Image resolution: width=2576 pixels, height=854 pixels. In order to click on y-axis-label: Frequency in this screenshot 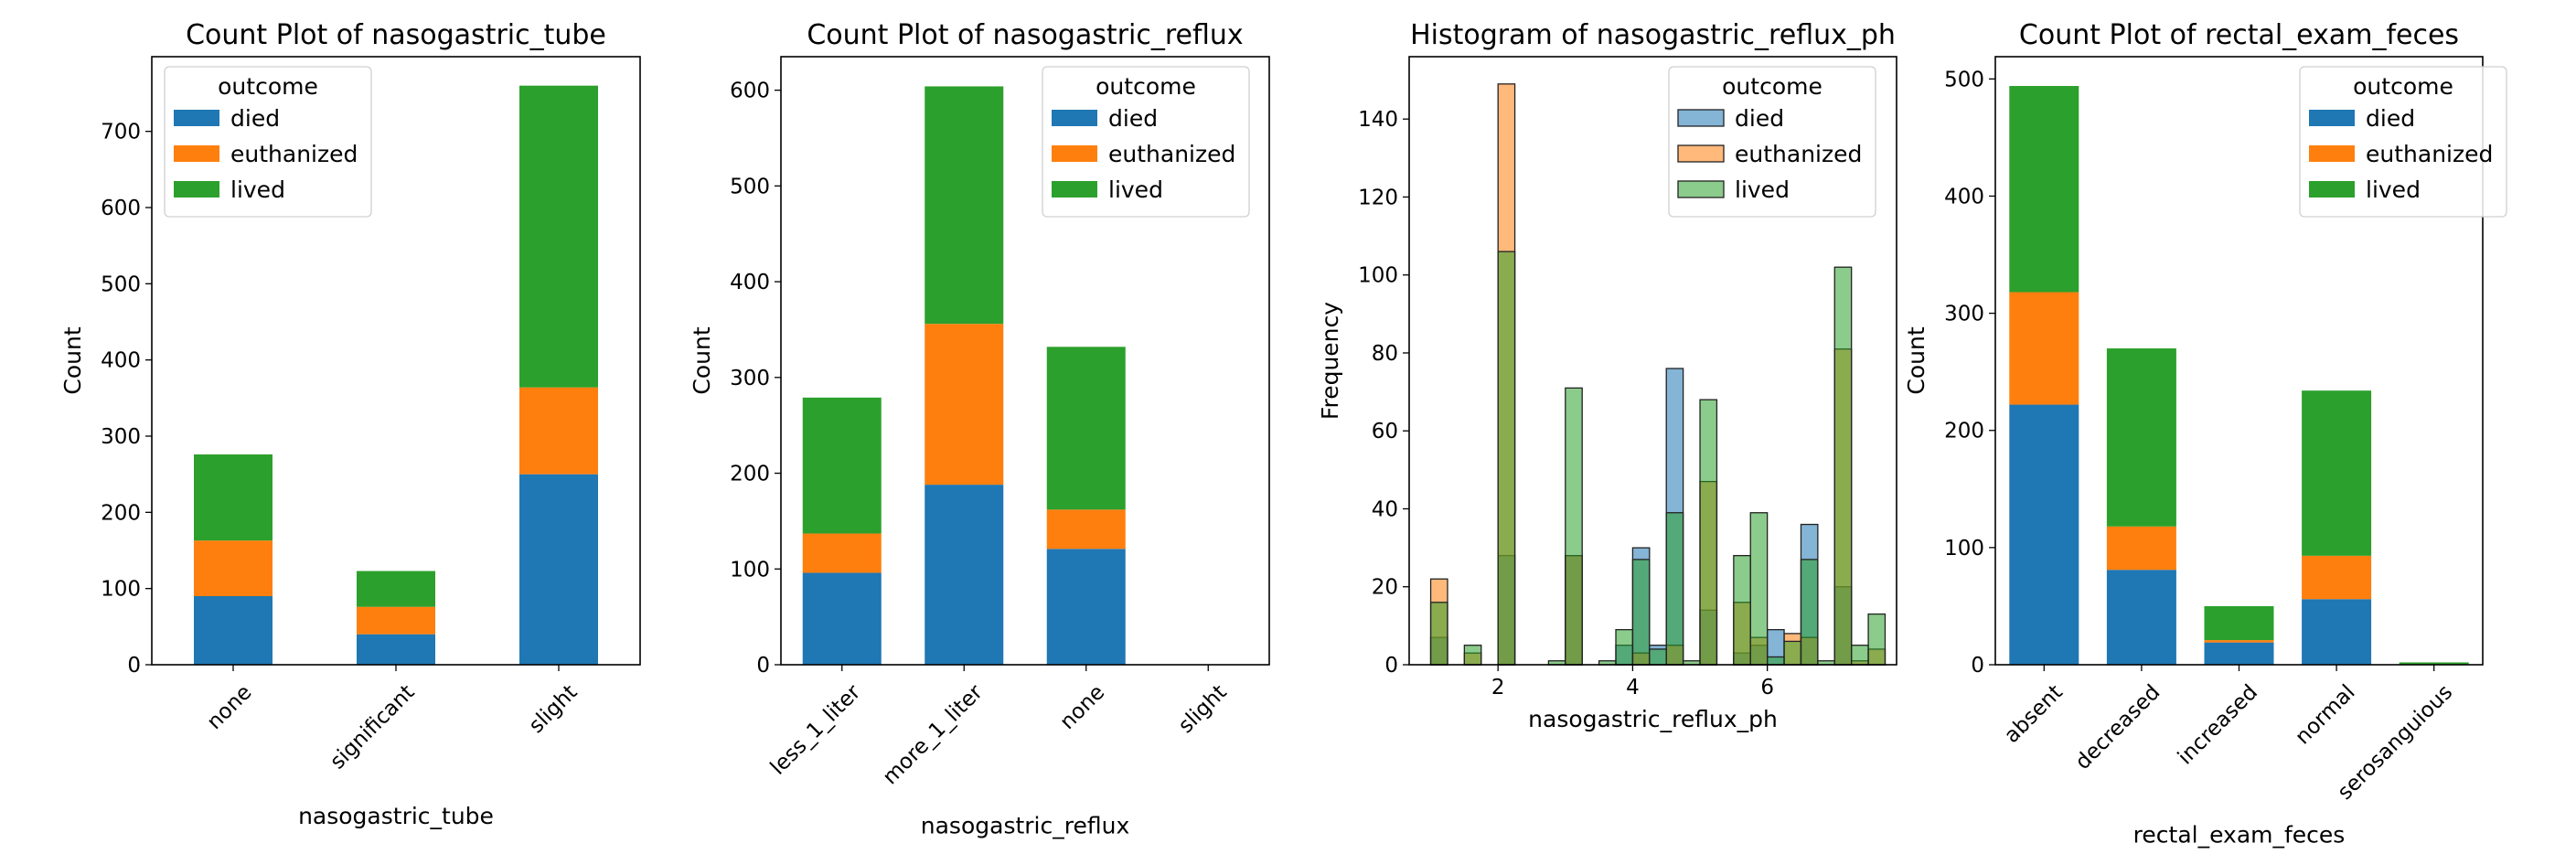, I will do `click(1330, 361)`.